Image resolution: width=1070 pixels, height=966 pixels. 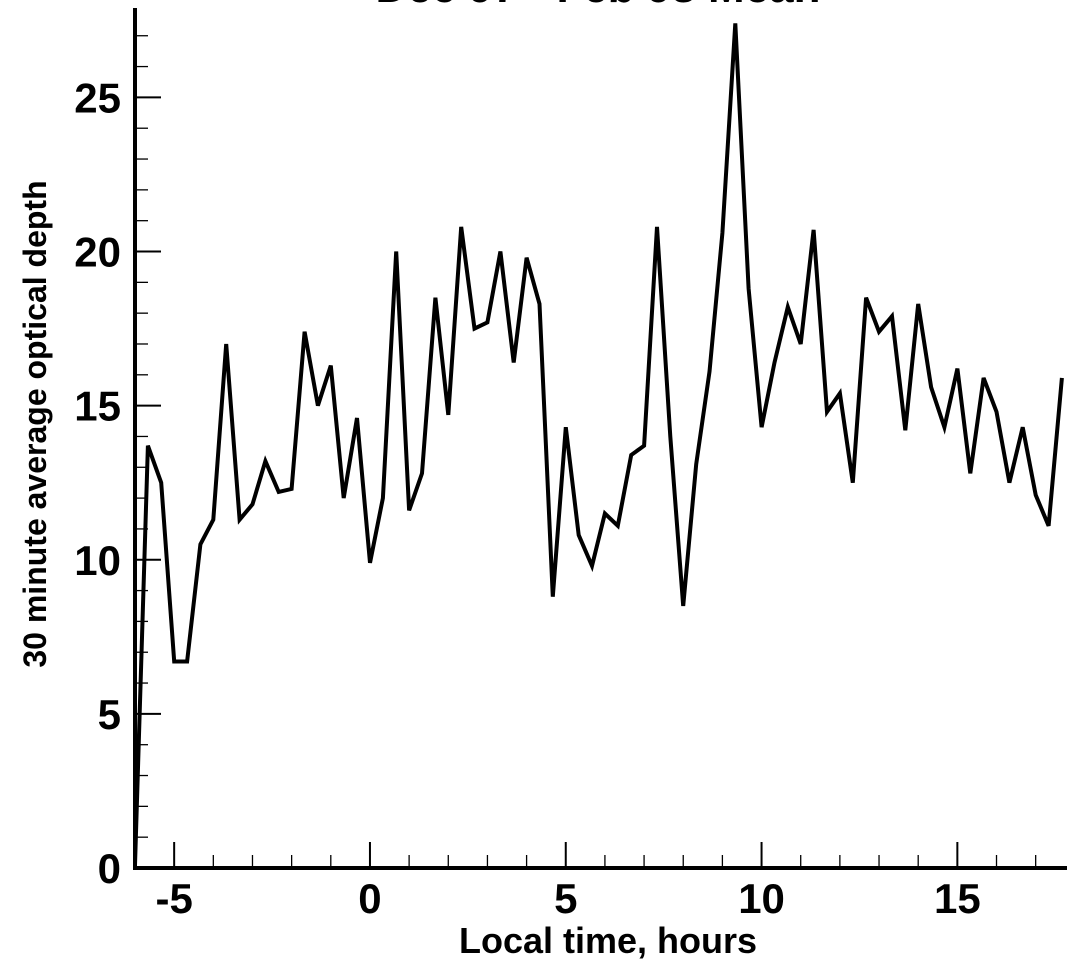 What do you see at coordinates (957, 898) in the screenshot?
I see `x-tick-label: 15` at bounding box center [957, 898].